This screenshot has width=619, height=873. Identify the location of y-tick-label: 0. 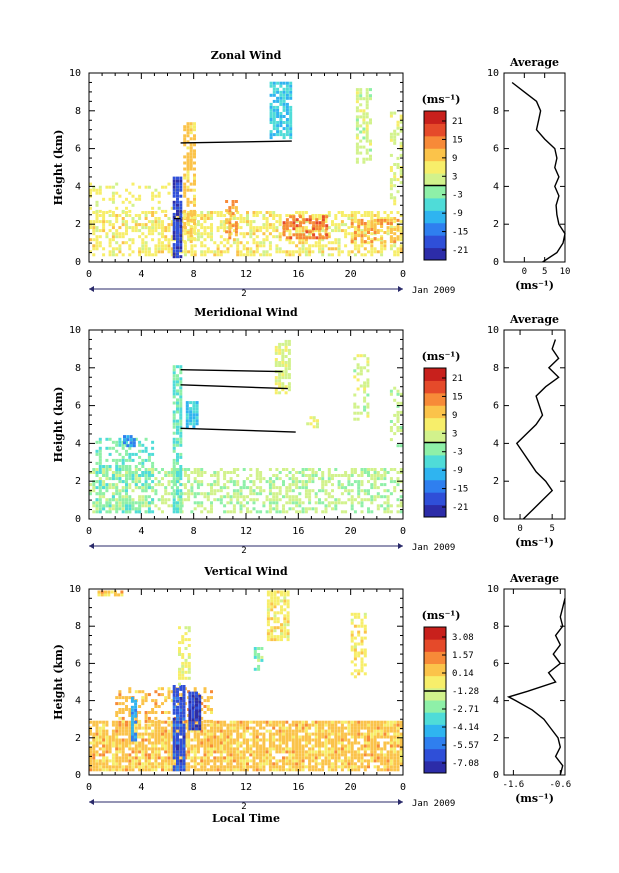
(78, 775).